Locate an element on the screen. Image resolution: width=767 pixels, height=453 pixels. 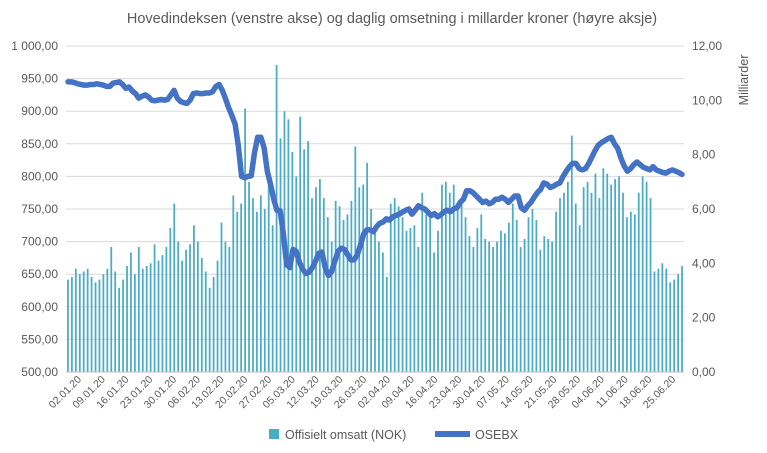
right-y-tick-label: 2,00 is located at coordinates (704, 318).